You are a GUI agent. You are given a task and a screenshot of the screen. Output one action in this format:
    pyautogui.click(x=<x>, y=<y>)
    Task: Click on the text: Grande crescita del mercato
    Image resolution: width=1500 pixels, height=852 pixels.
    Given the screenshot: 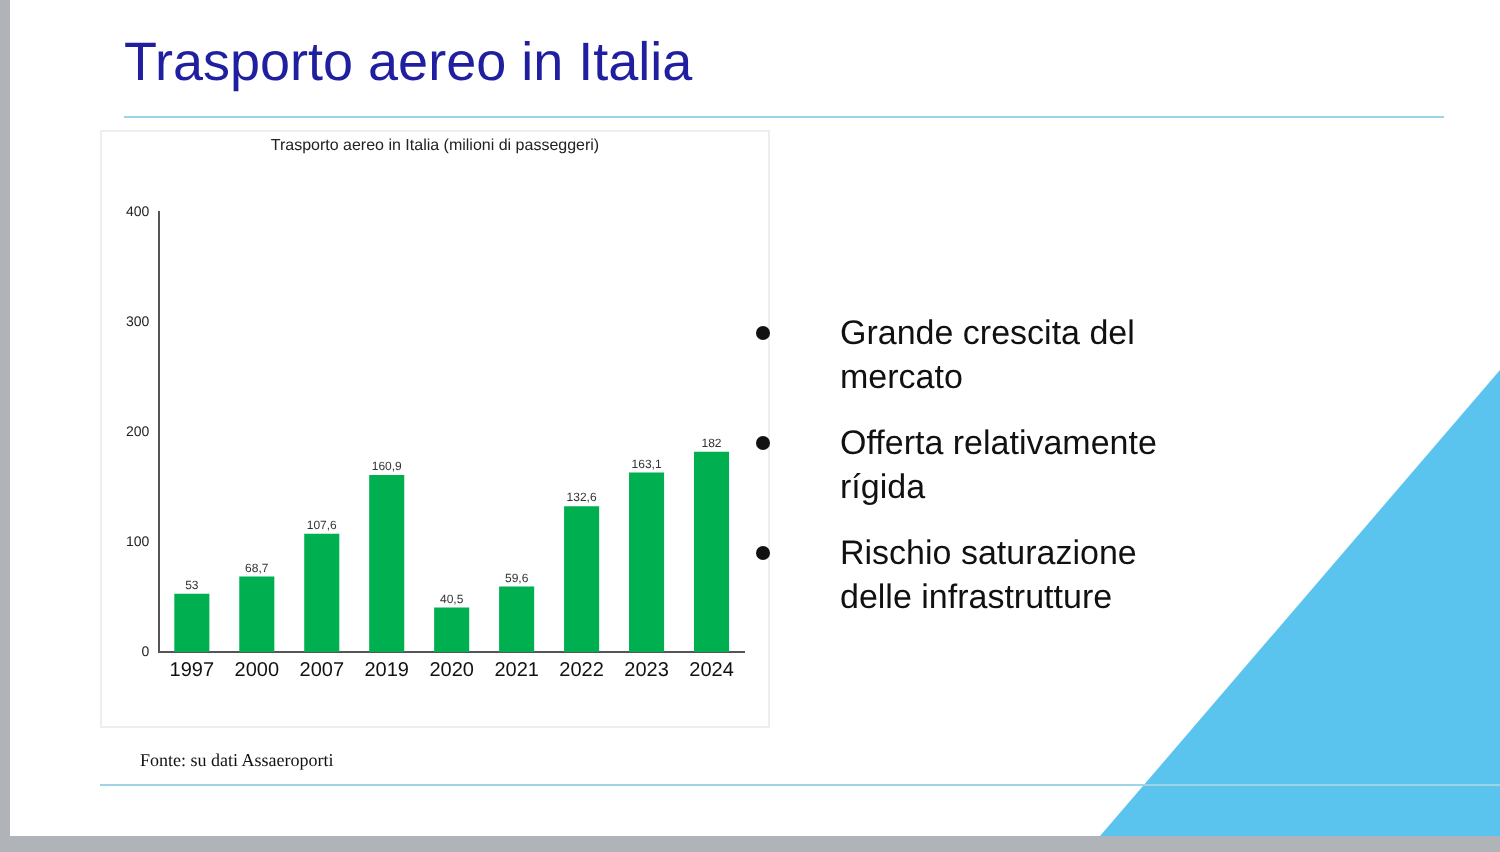 What is the action you would take?
    pyautogui.click(x=987, y=356)
    